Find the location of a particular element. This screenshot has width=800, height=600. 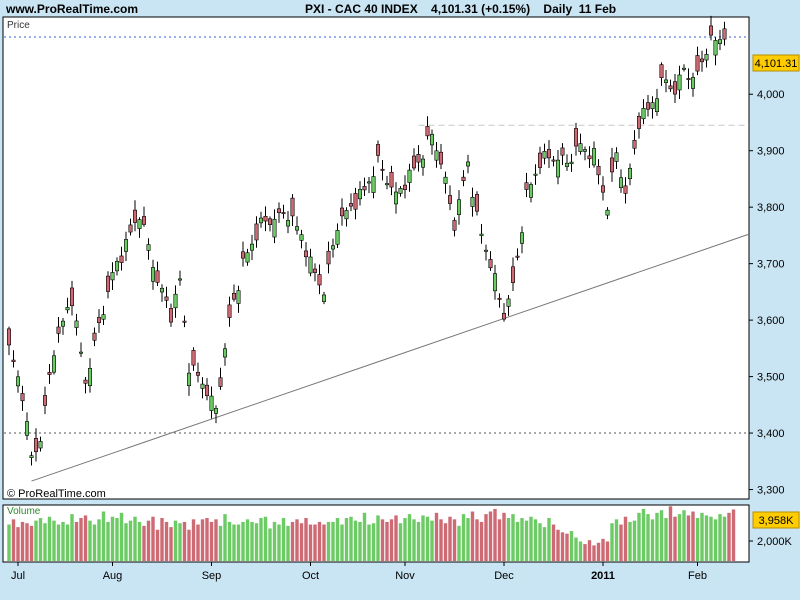

date-axis: Jul Aug Sep Oct Nov Dec 2011 Feb is located at coordinates (359, 572).